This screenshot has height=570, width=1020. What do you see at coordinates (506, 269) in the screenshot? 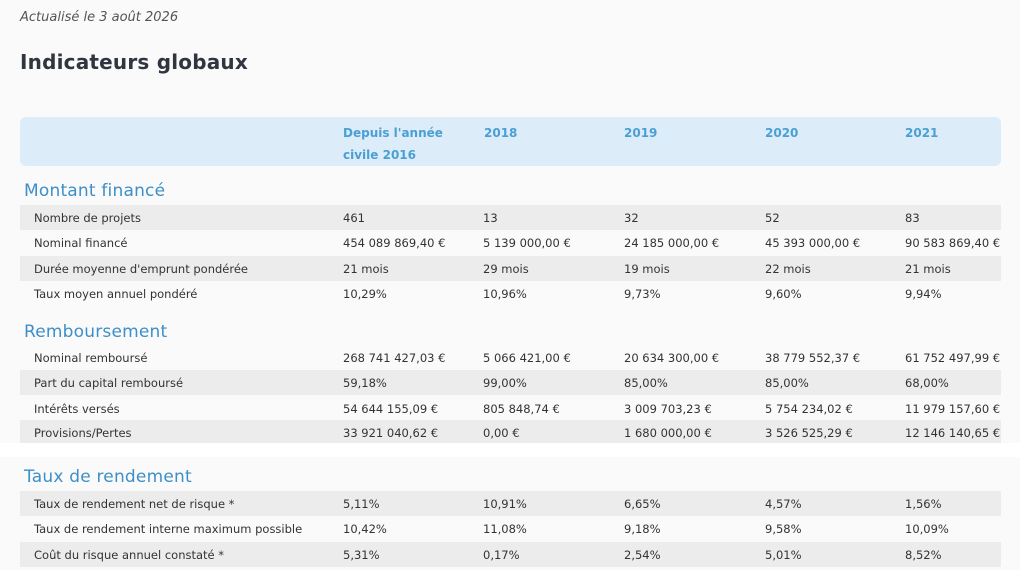
I see `cell-2018: 29 mois` at bounding box center [506, 269].